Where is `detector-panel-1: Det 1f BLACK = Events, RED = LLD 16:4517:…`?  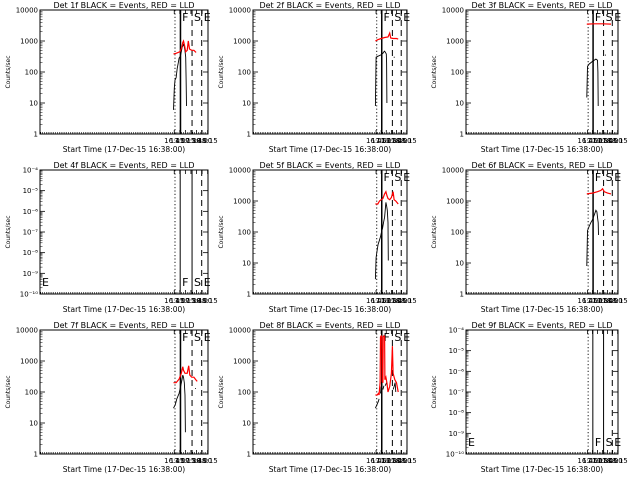
detector-panel-1: Det 1f BLACK = Events, RED = LLD 16:4517:… is located at coordinates (111, 77).